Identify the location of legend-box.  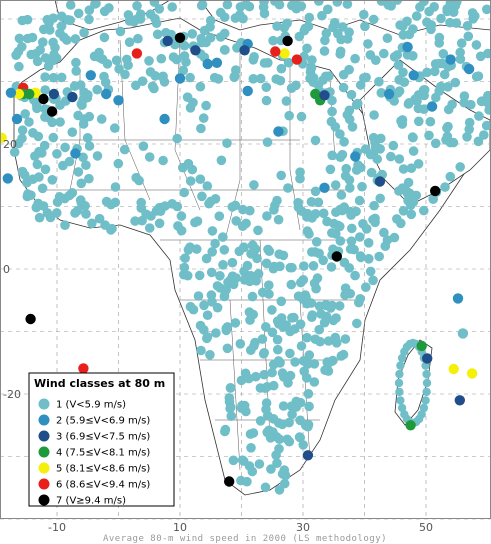
(101, 439).